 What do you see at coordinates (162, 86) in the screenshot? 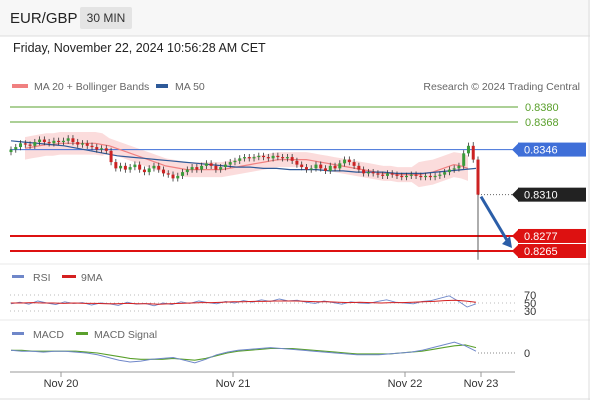
I see `ma50-legend-swatch` at bounding box center [162, 86].